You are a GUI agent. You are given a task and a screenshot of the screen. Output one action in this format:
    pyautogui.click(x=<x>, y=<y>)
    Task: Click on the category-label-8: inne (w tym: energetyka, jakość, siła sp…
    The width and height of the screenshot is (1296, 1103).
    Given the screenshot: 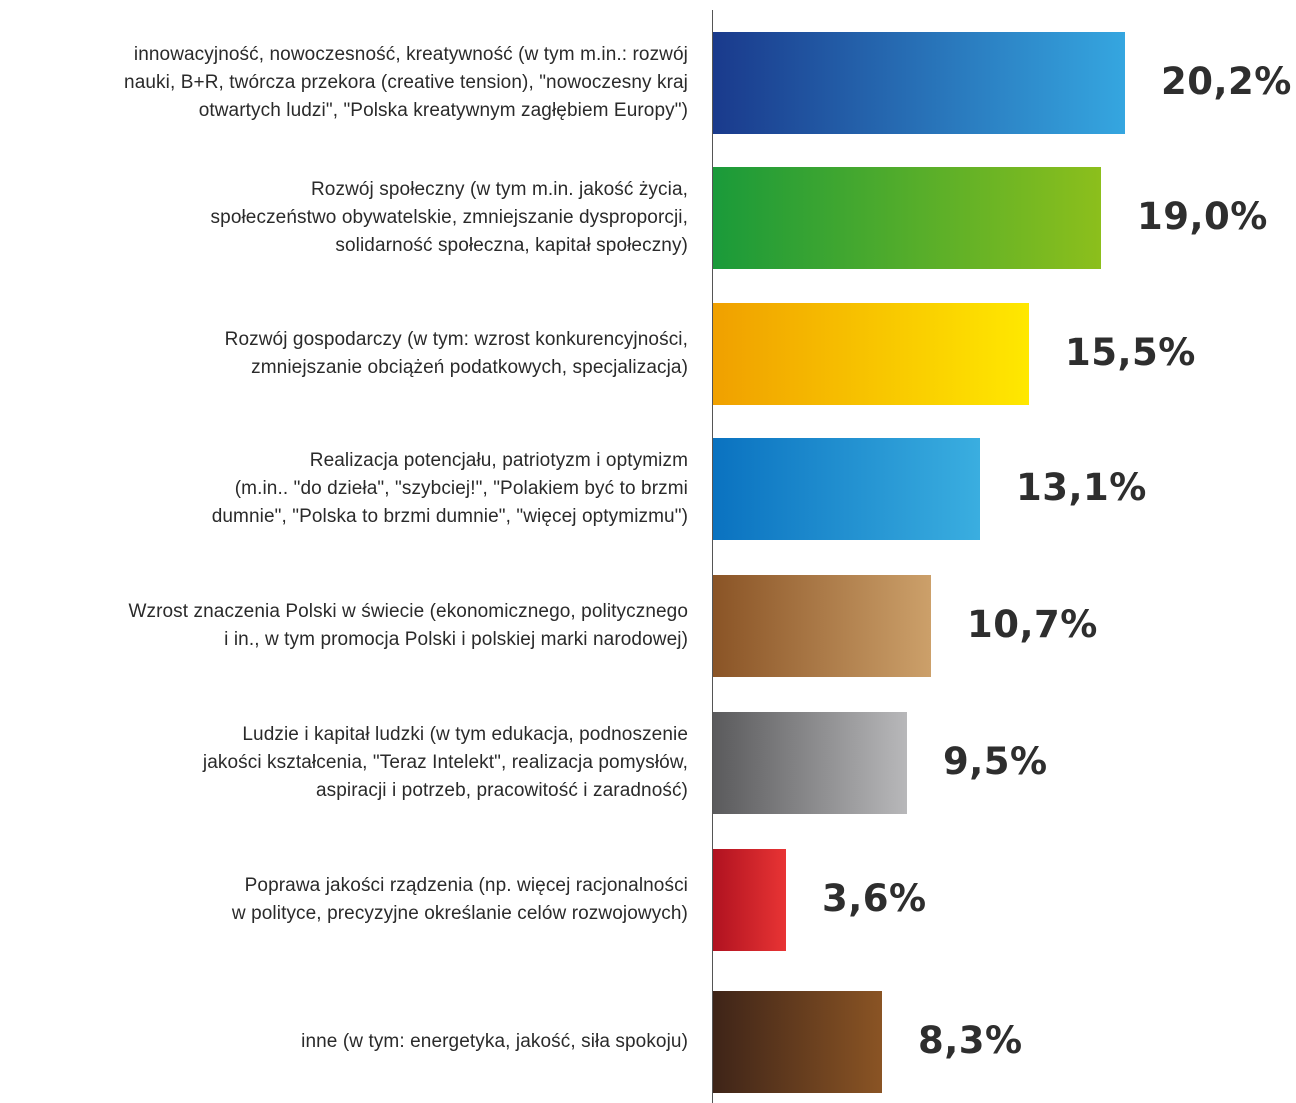 What is the action you would take?
    pyautogui.click(x=494, y=1041)
    